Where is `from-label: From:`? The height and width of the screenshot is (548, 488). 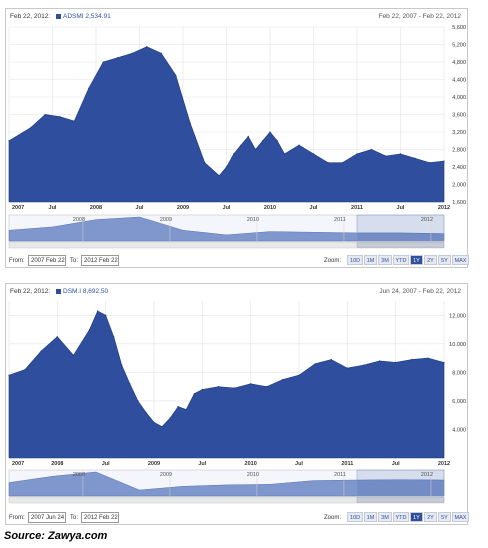
from-label: From: is located at coordinates (17, 261).